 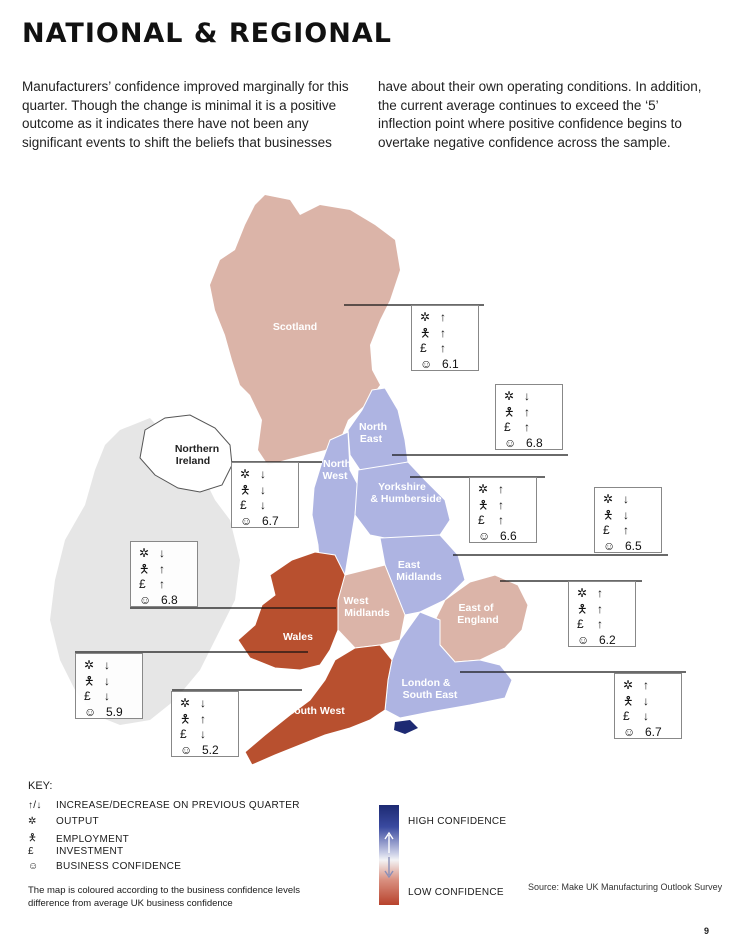 What do you see at coordinates (426, 683) in the screenshot?
I see `label-london-1: London &` at bounding box center [426, 683].